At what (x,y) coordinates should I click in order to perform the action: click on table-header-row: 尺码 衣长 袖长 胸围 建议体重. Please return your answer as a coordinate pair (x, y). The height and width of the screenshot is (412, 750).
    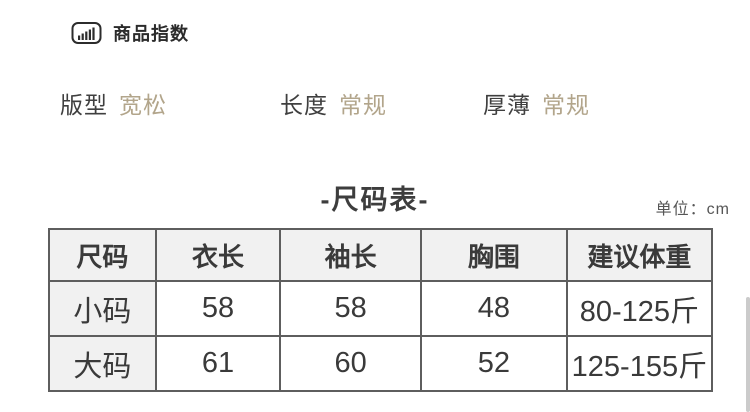
    Looking at the image, I should click on (381, 255).